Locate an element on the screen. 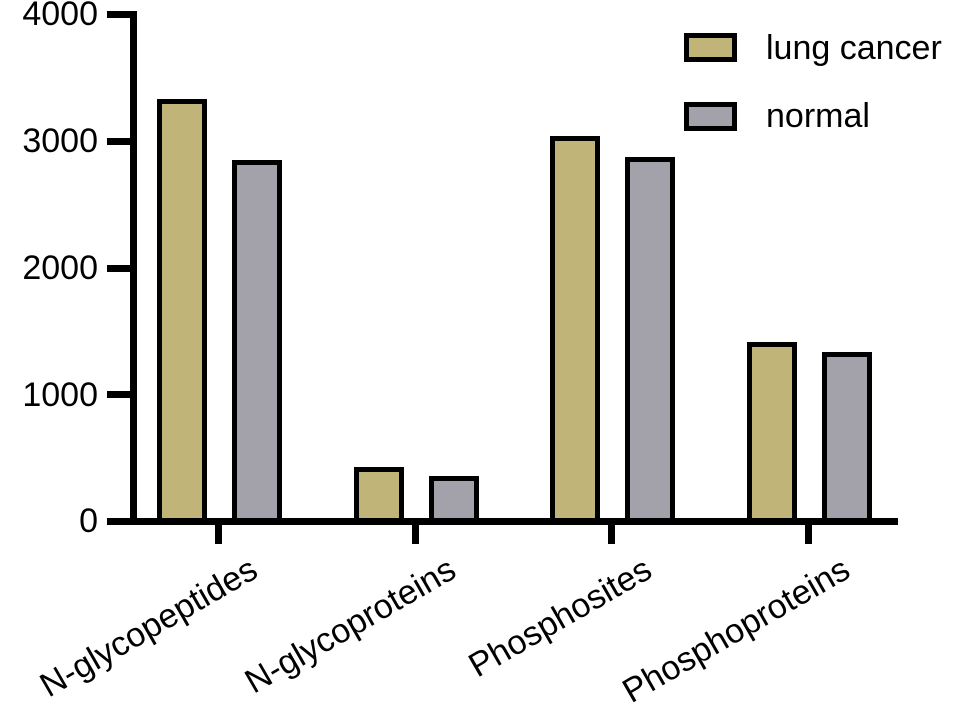 The height and width of the screenshot is (707, 955). y-tick-label-0: 0 is located at coordinates (88, 521).